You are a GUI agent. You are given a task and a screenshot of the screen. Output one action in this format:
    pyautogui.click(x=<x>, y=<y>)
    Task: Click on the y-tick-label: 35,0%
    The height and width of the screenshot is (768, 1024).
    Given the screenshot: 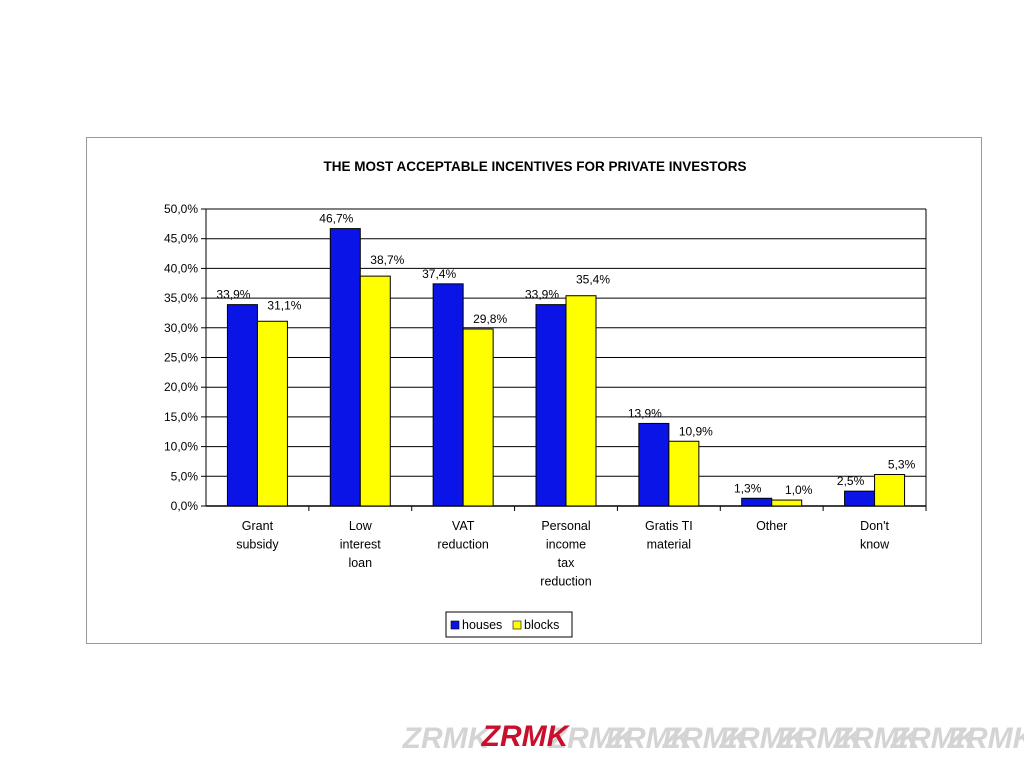 What is the action you would take?
    pyautogui.click(x=181, y=298)
    